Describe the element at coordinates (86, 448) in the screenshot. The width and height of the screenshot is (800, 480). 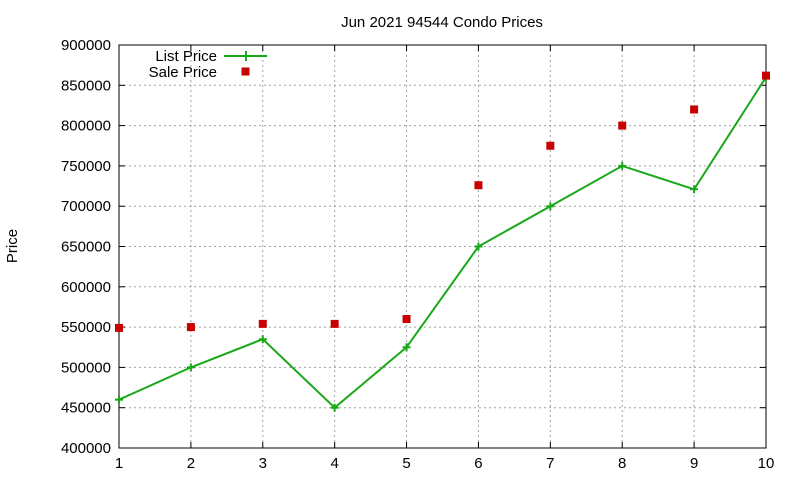
I see `y-tick-label: 400000` at that location.